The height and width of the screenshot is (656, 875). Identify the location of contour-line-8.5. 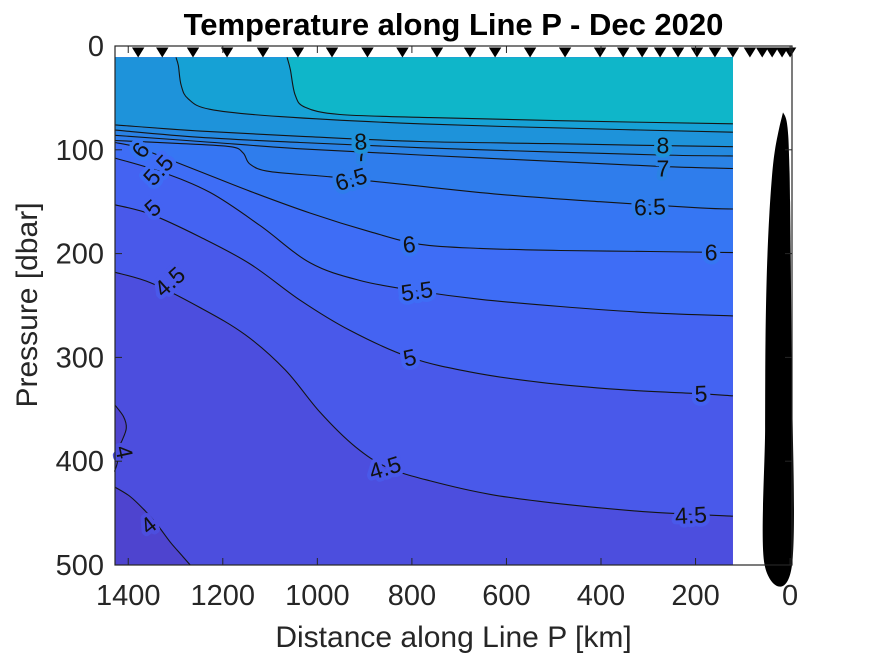
(454, 95).